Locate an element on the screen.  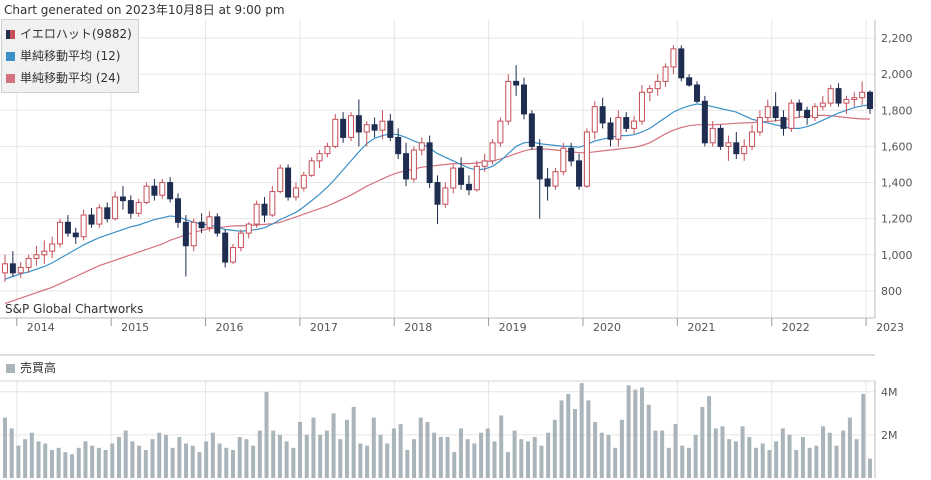
year-tick-label: 2023 is located at coordinates (890, 327).